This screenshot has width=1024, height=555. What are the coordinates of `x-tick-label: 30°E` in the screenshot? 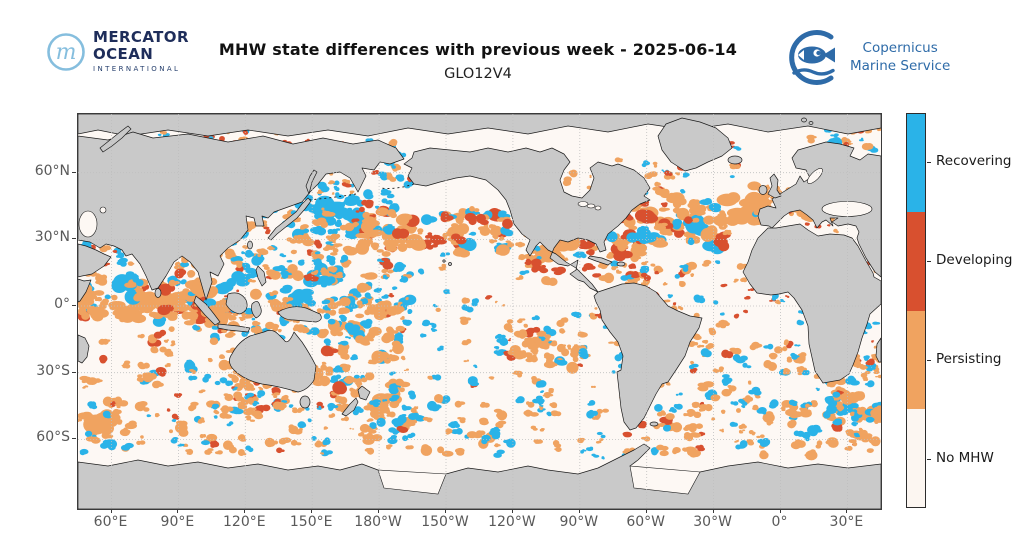 It's located at (846, 522).